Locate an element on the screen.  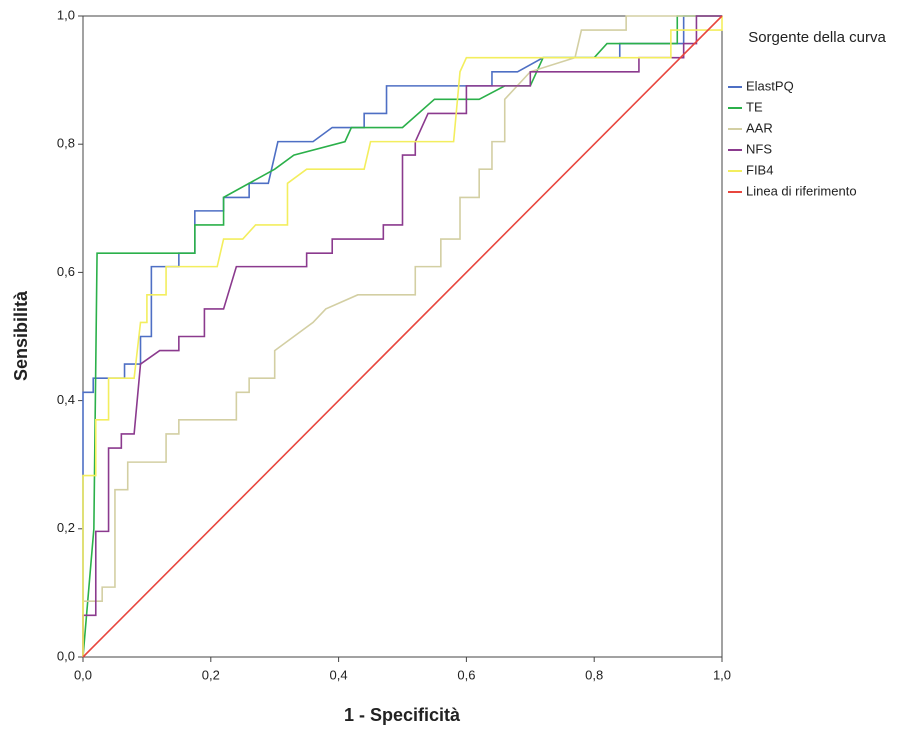
legend-label: ElastPQ is located at coordinates (770, 85).